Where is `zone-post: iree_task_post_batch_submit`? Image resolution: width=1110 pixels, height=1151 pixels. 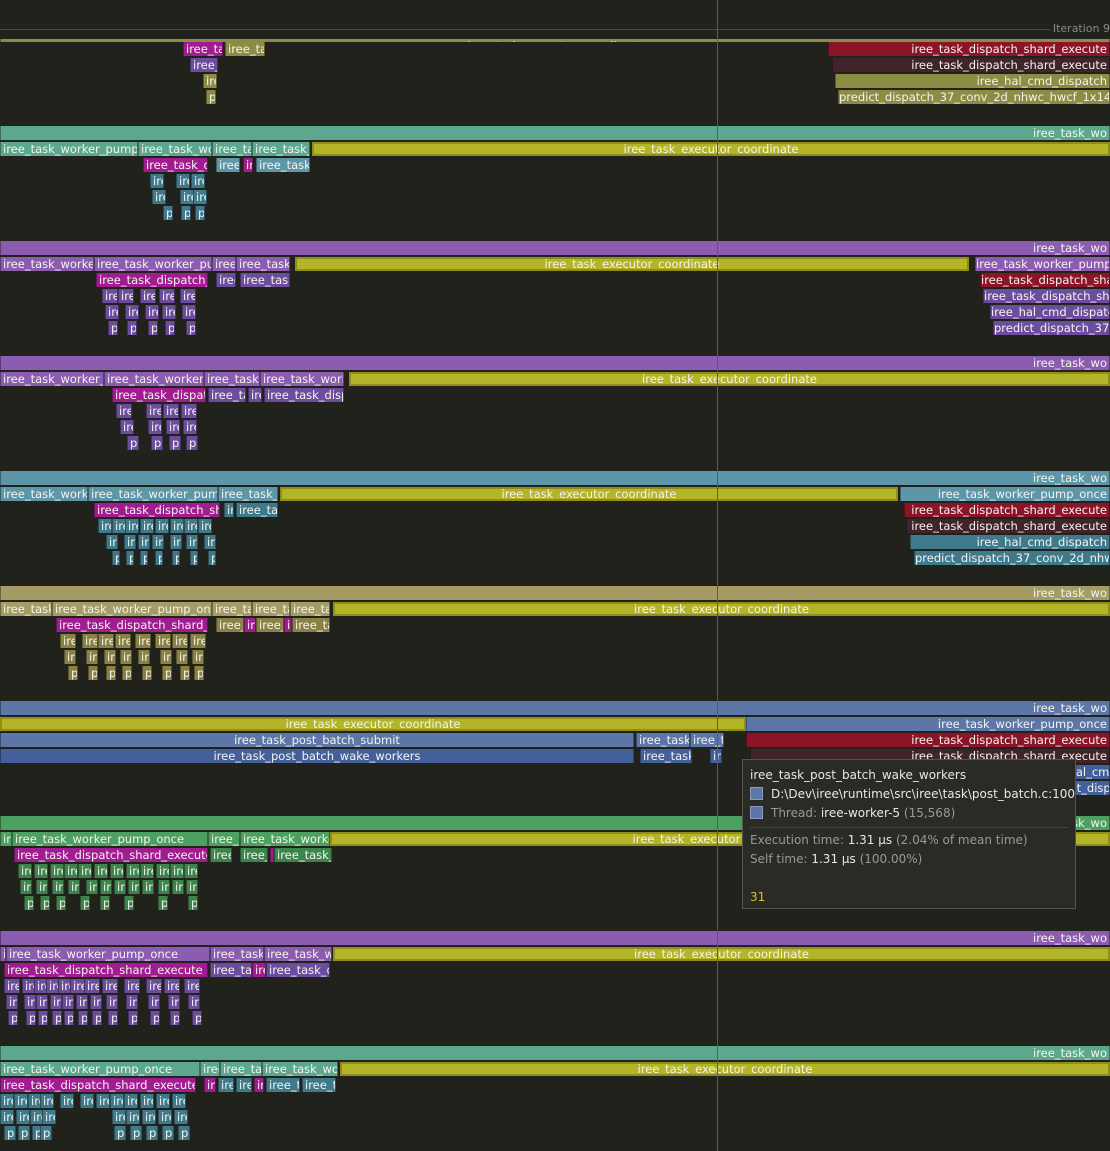
zone-post: iree_task_post_batch_submit is located at coordinates (663, 740).